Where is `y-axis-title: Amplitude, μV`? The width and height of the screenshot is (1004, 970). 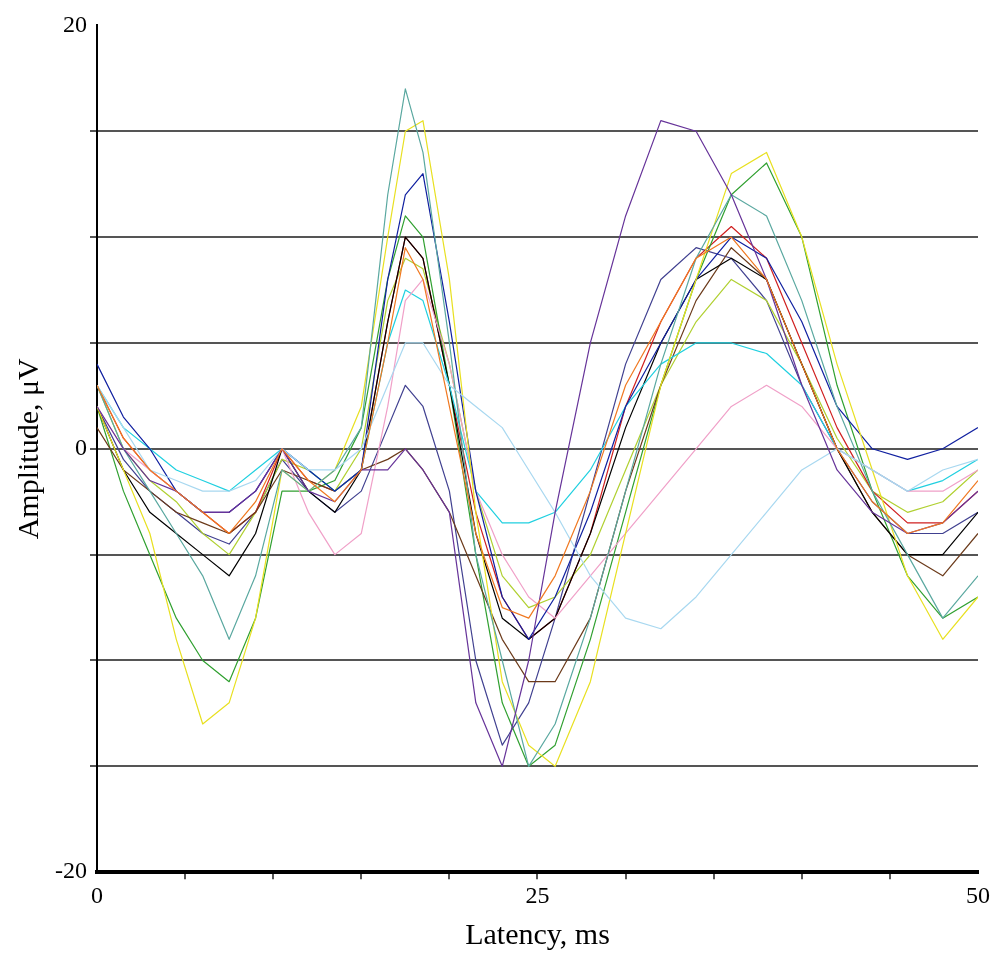
y-axis-title: Amplitude, μV is located at coordinates (27, 448).